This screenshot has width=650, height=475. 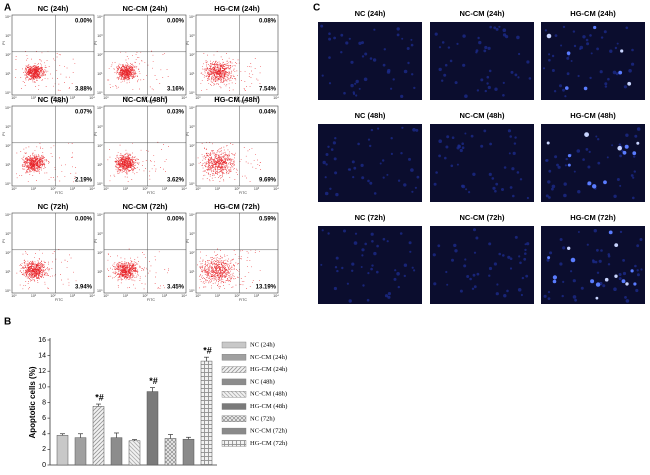 I want to click on quadrant-percent: 3.16%, so click(x=176, y=90).